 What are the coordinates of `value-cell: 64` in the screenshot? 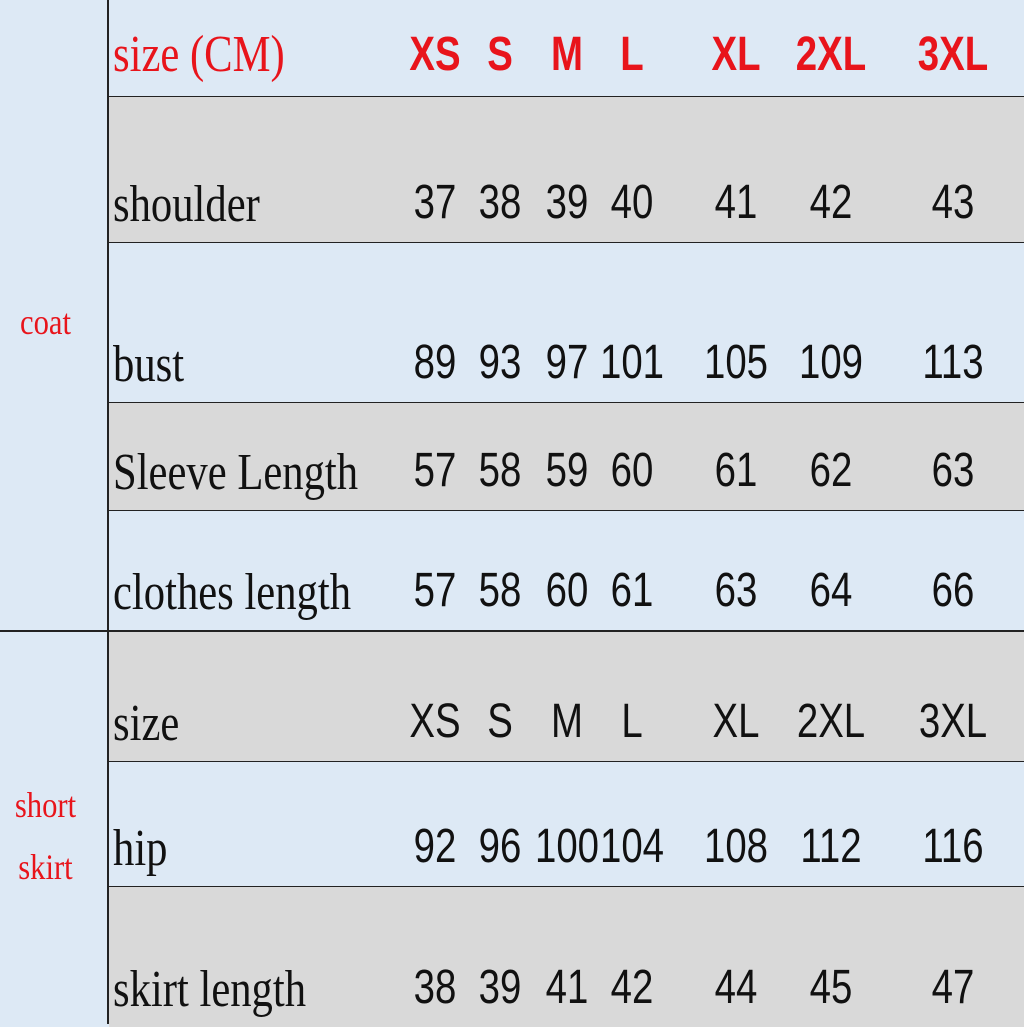 It's located at (831, 590).